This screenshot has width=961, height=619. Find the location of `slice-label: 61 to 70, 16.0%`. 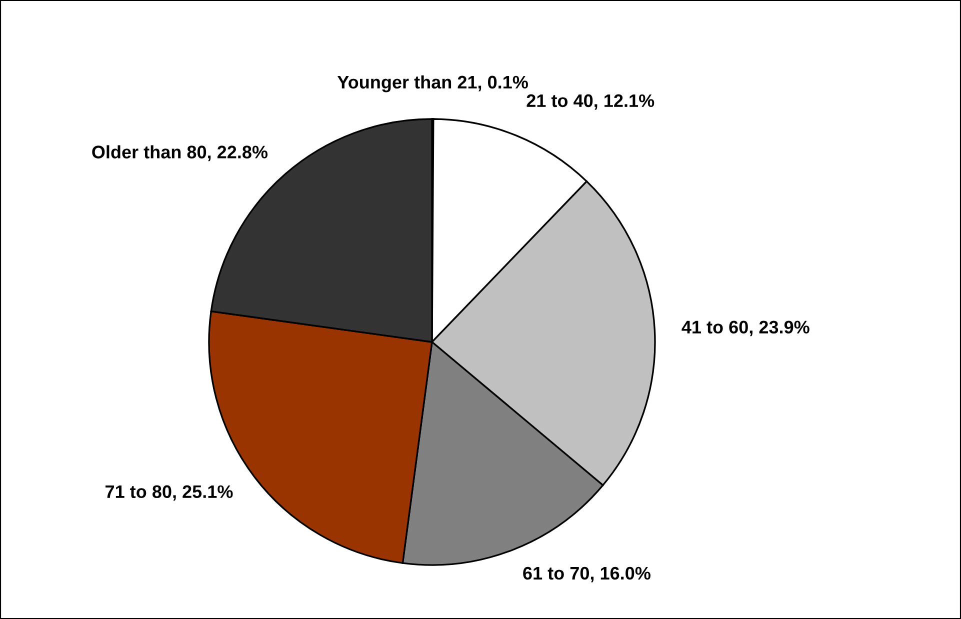

slice-label: 61 to 70, 16.0% is located at coordinates (586, 574).